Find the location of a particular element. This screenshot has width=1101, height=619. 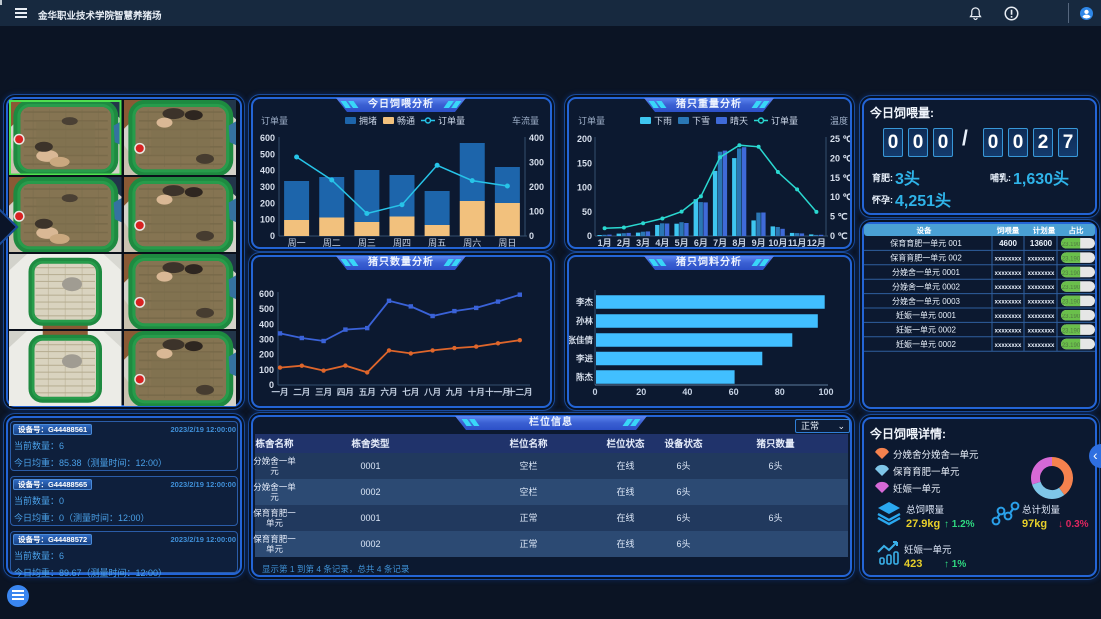

svg-text: 三月 is located at coordinates (323, 392).